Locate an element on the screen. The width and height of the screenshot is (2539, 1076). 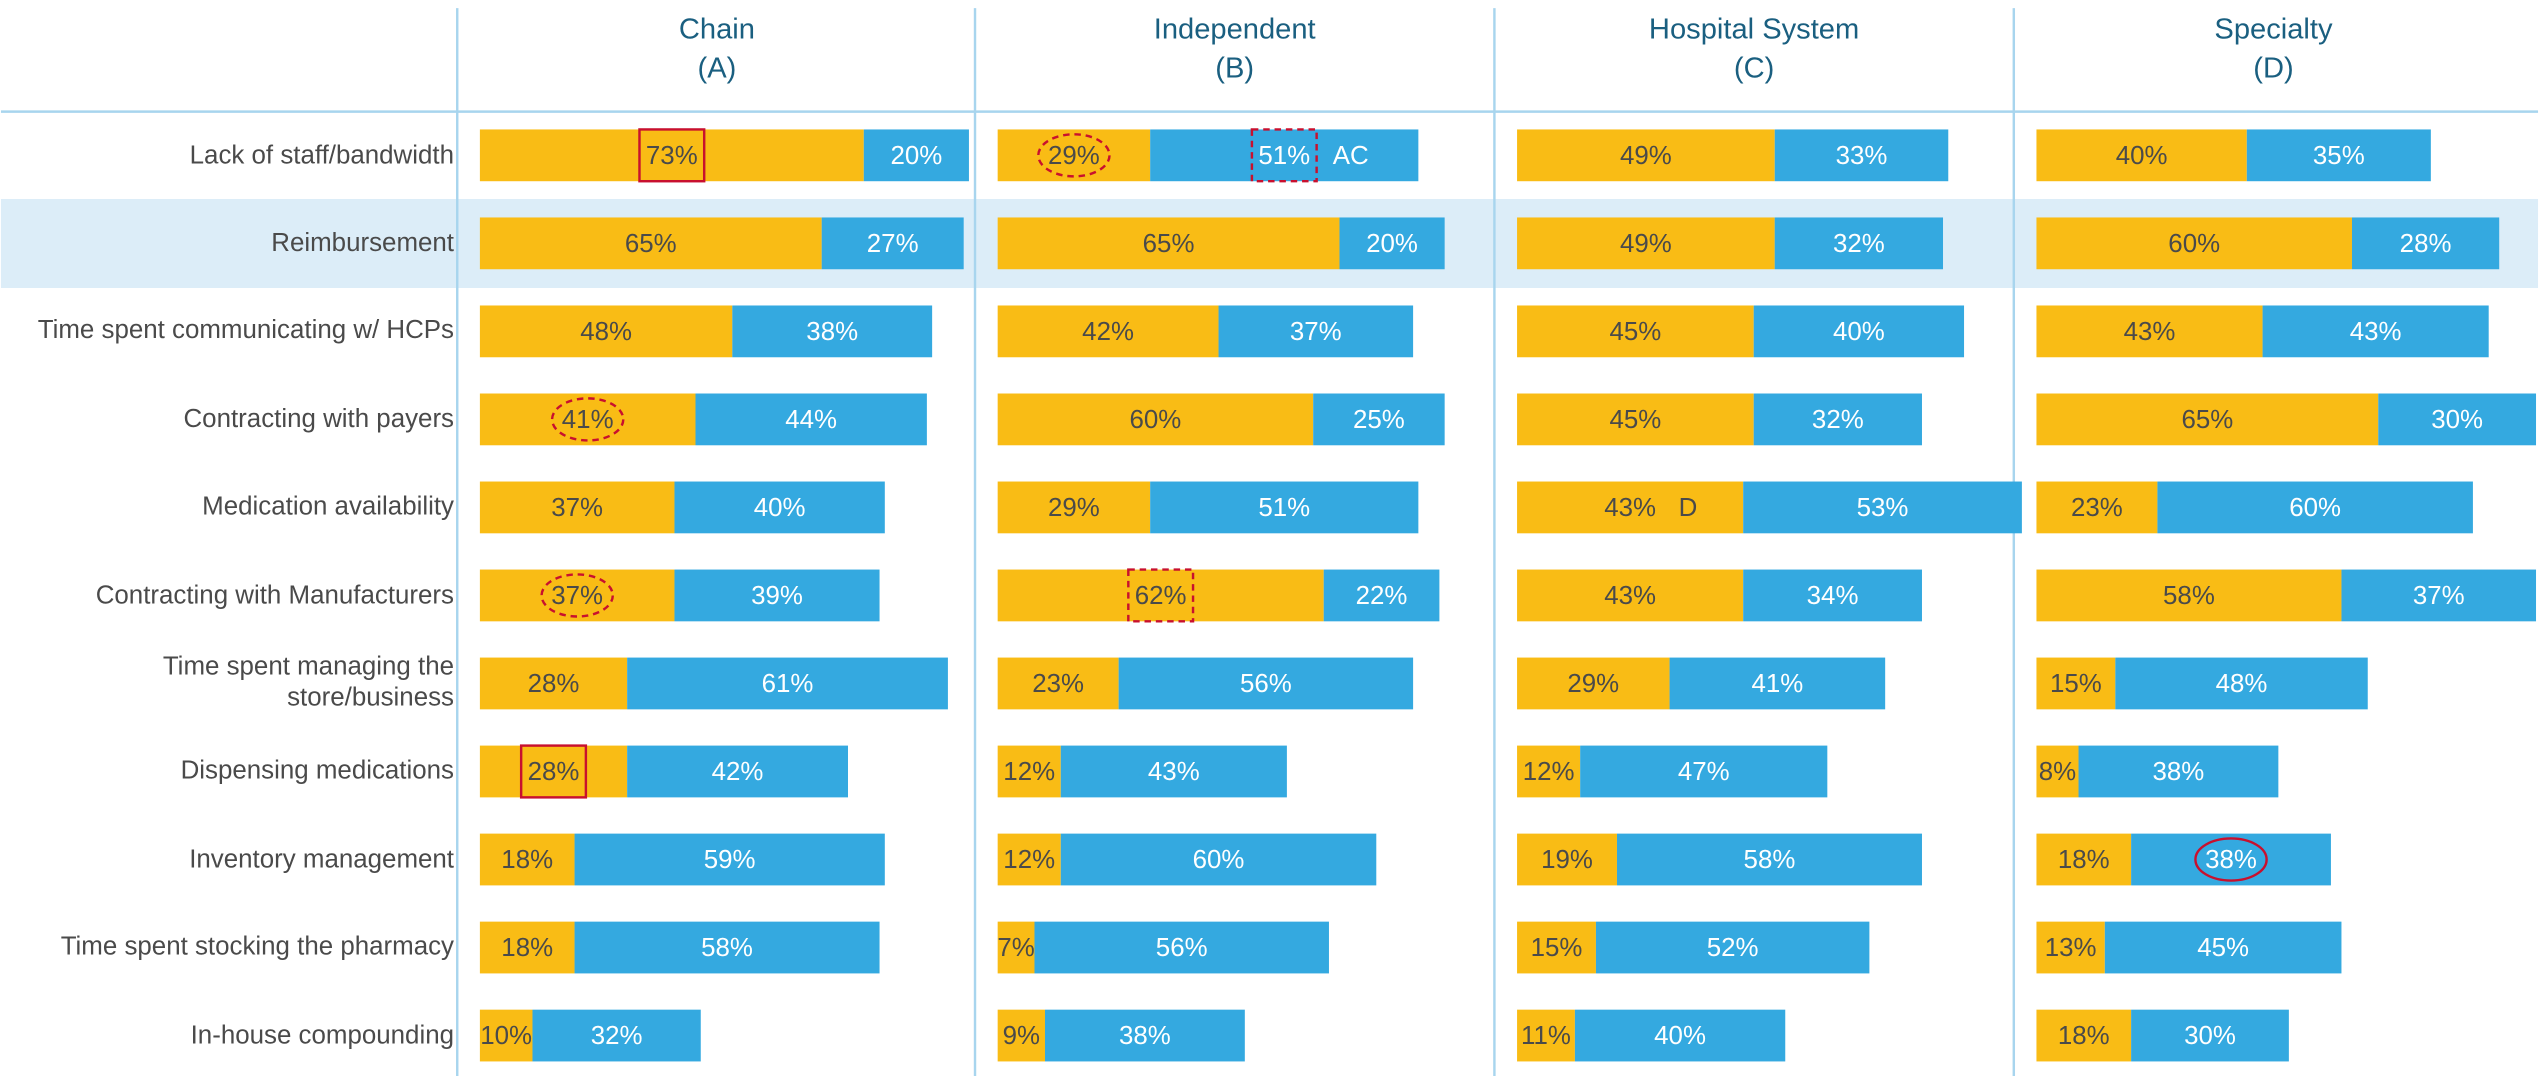
significance-letter: D is located at coordinates (1688, 508).